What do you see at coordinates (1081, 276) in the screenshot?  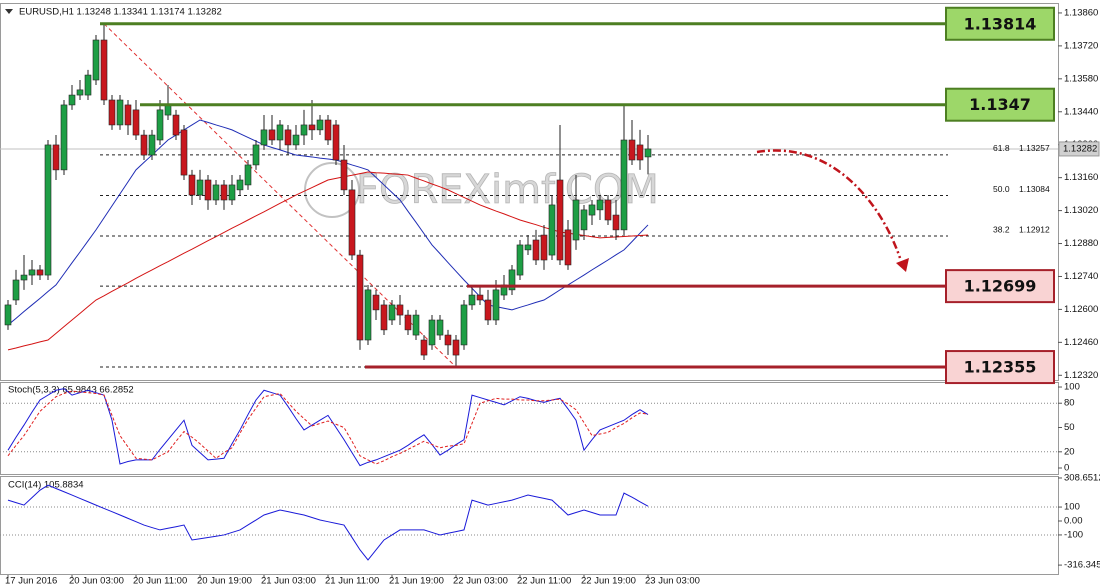 I see `y-tick-label: 1.12740` at bounding box center [1081, 276].